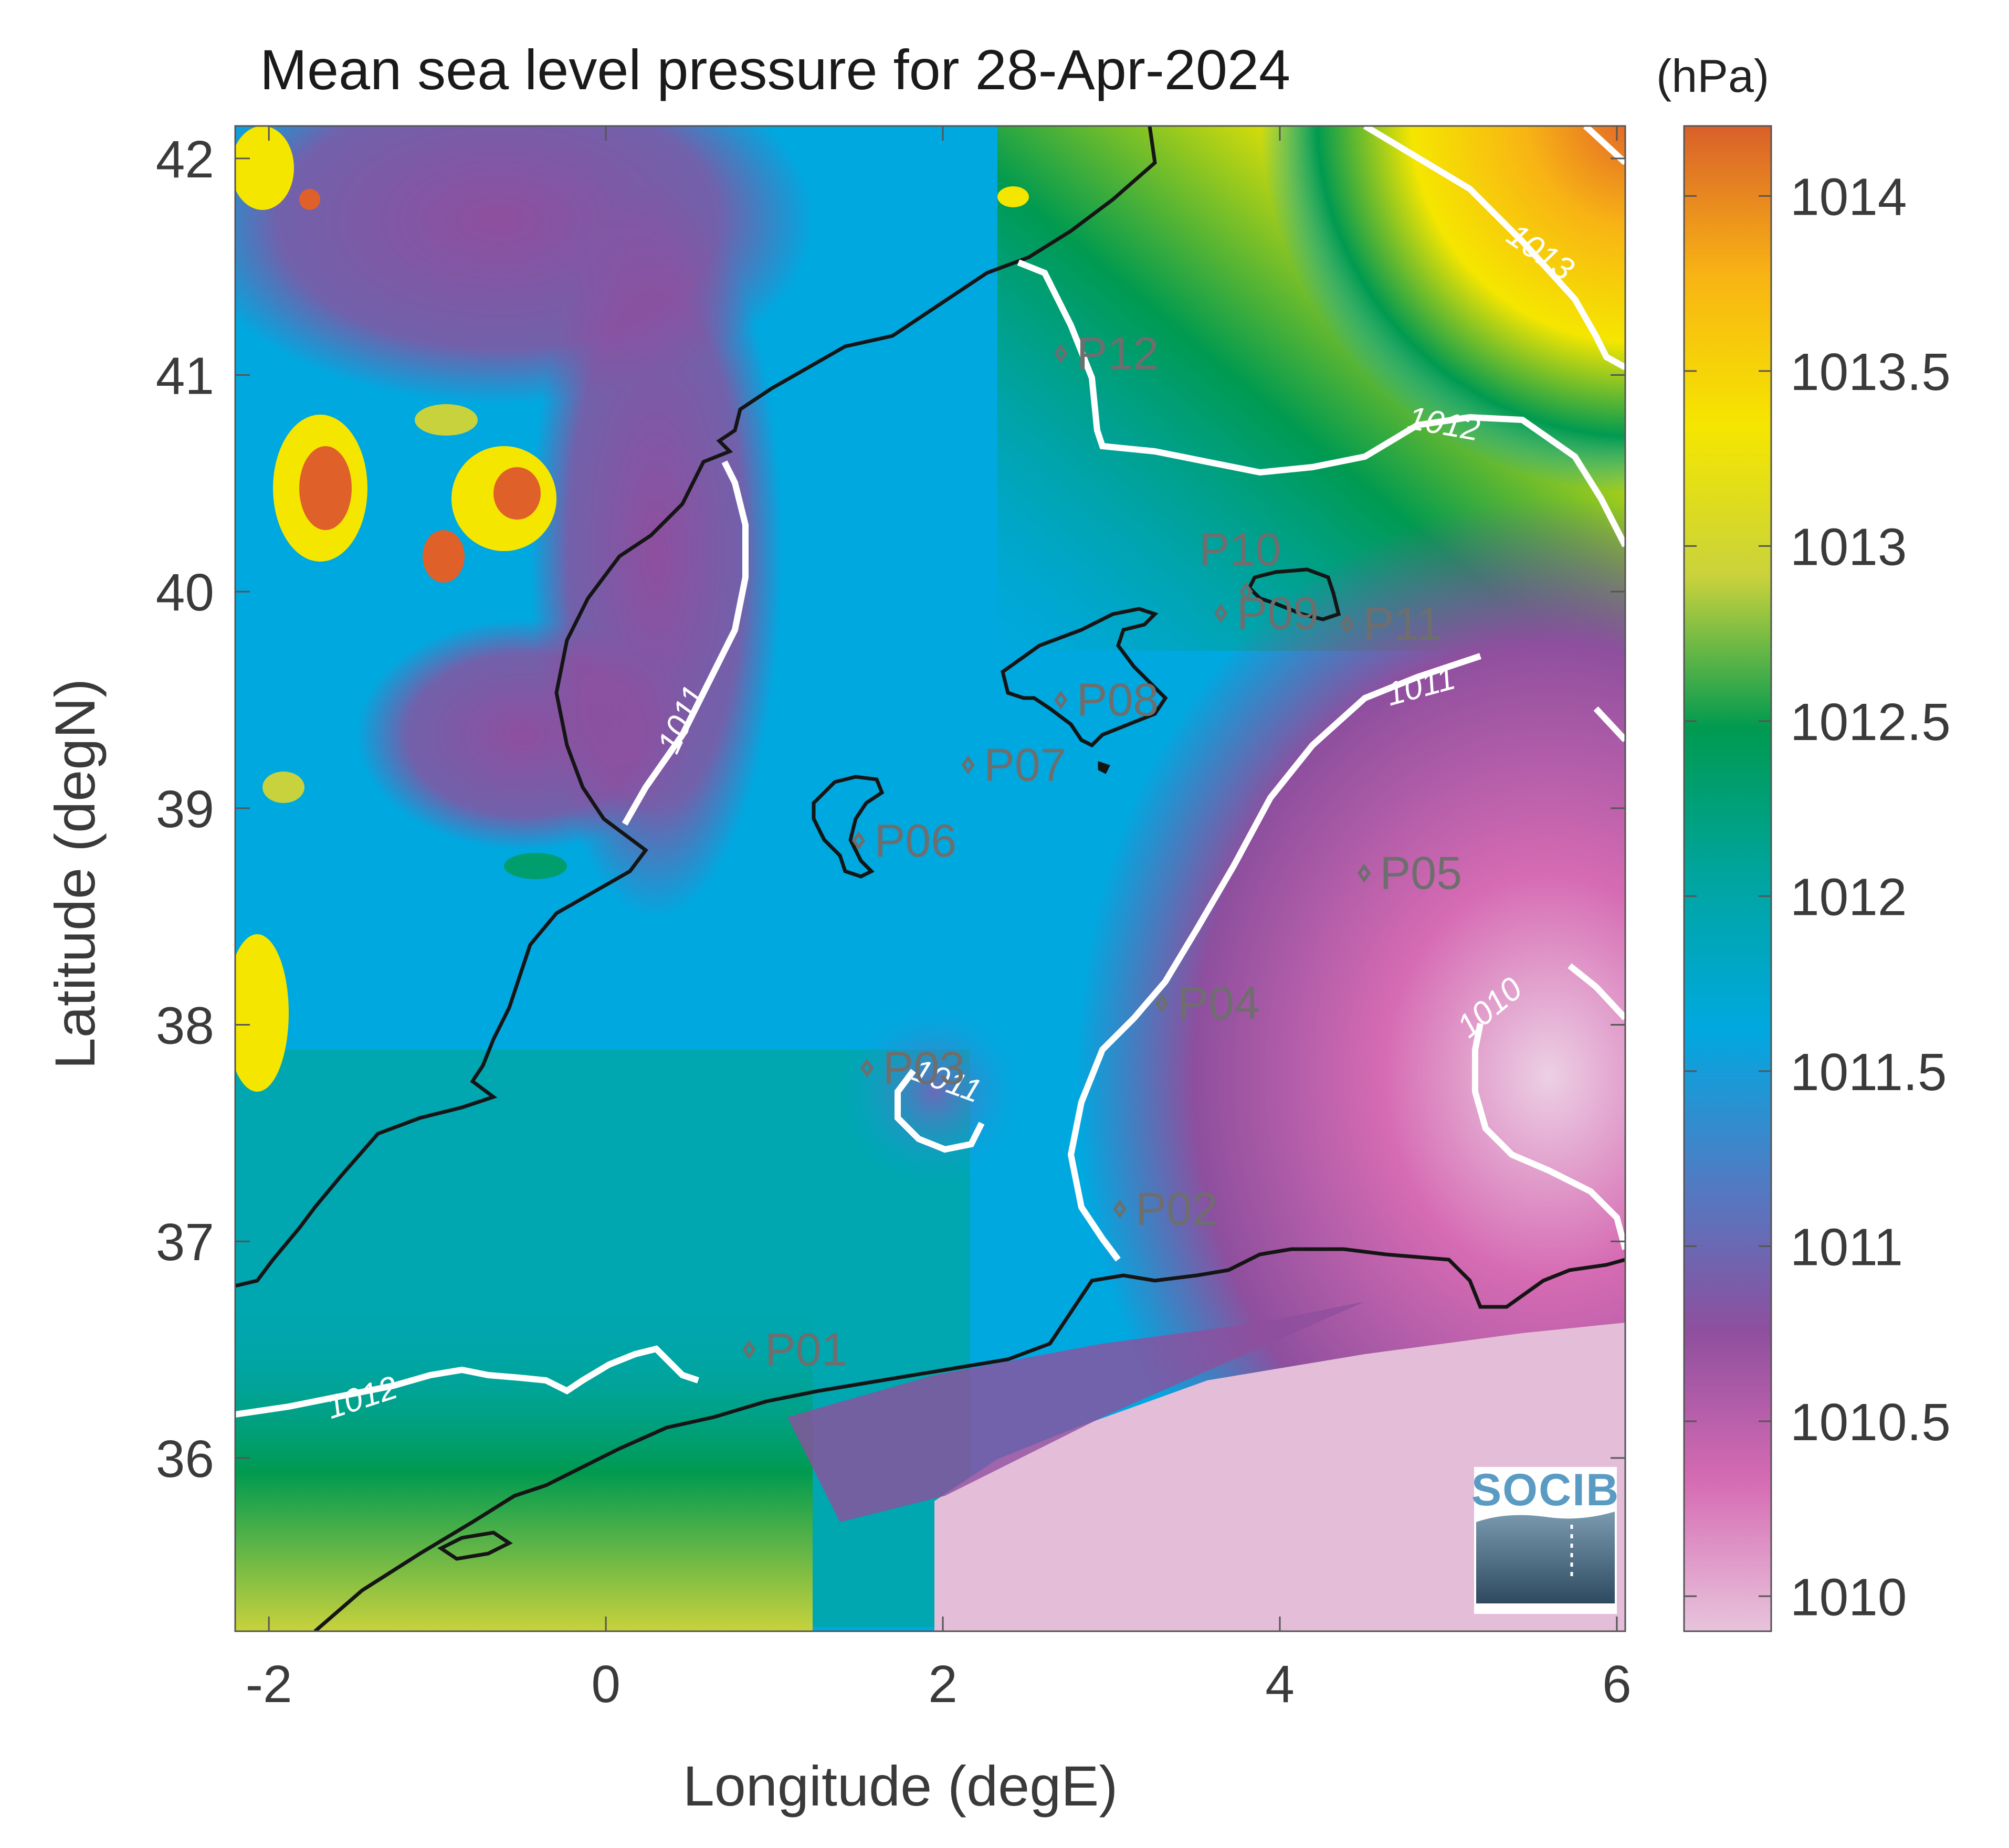  What do you see at coordinates (1545, 1539) in the screenshot?
I see `socib-logo: SOCIB` at bounding box center [1545, 1539].